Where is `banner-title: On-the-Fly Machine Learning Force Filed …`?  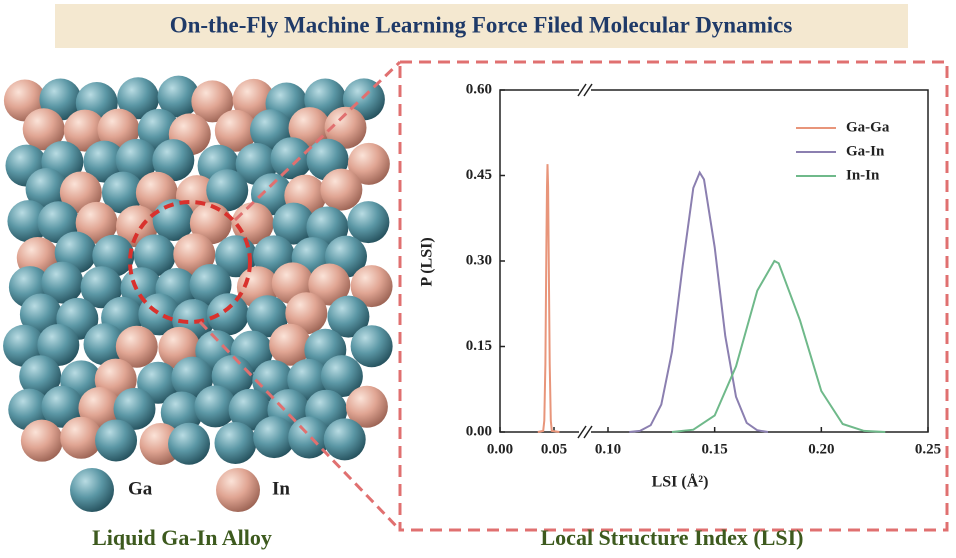 banner-title: On-the-Fly Machine Learning Force Filed … is located at coordinates (481, 24).